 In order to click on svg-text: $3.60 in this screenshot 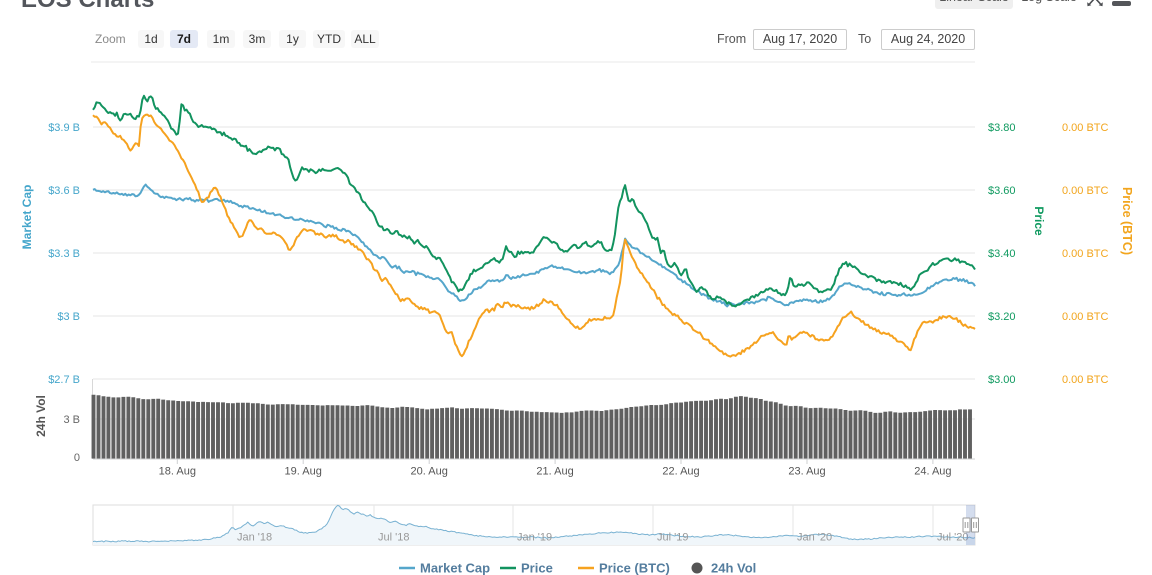, I will do `click(1002, 191)`.